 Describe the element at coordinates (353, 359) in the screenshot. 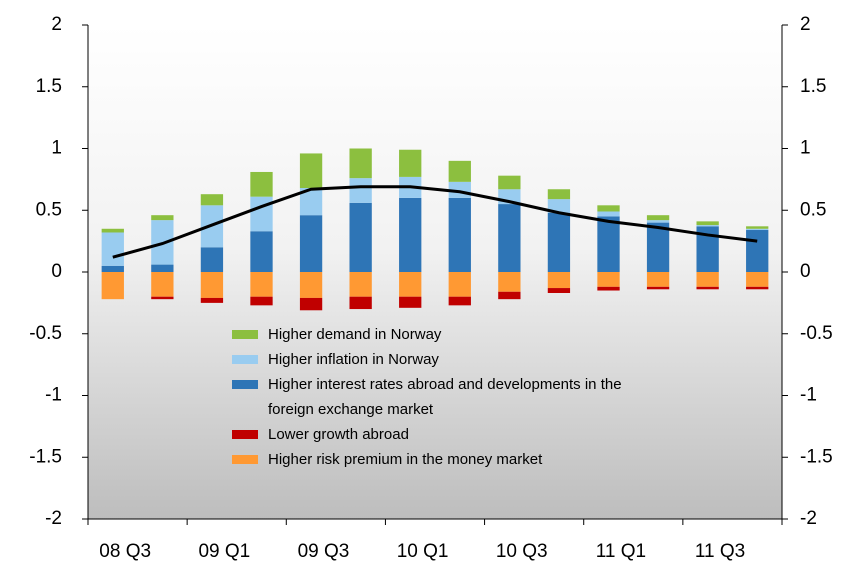

I see `legend-label: Higher inflation in Norway` at that location.